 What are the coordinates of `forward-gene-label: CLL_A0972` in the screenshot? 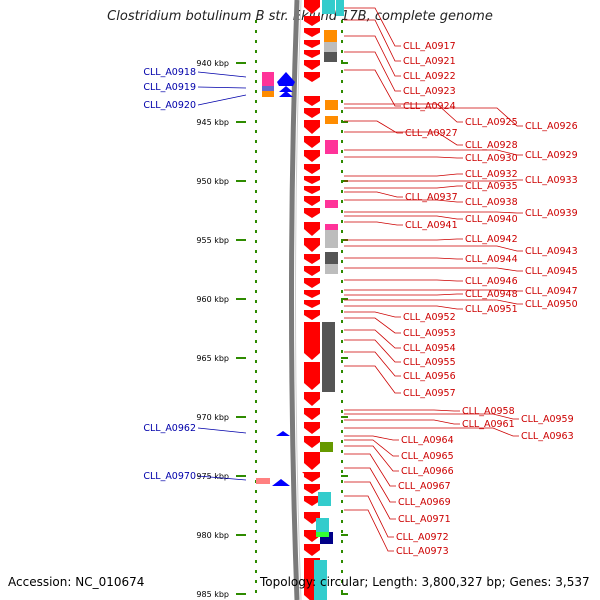 It's located at (422, 537).